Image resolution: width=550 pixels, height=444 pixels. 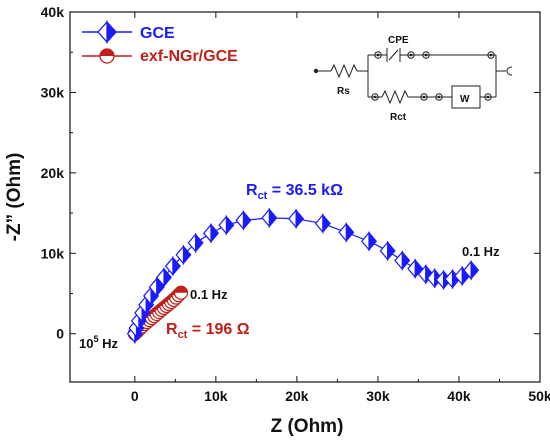 What do you see at coordinates (209, 294) in the screenshot?
I see `ngr-freq-low-label: 0.1 Hz` at bounding box center [209, 294].